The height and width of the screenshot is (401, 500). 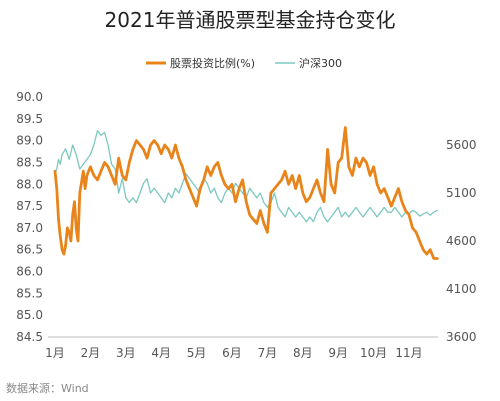 I want to click on y-left-tick-label: 85.5, so click(x=29, y=293).